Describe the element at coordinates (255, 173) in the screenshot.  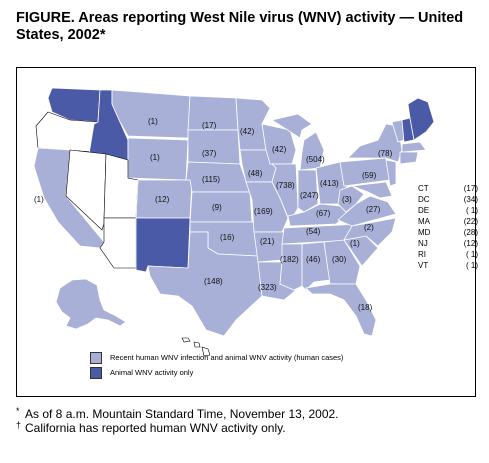
I see `label-ia: (48)` at that location.